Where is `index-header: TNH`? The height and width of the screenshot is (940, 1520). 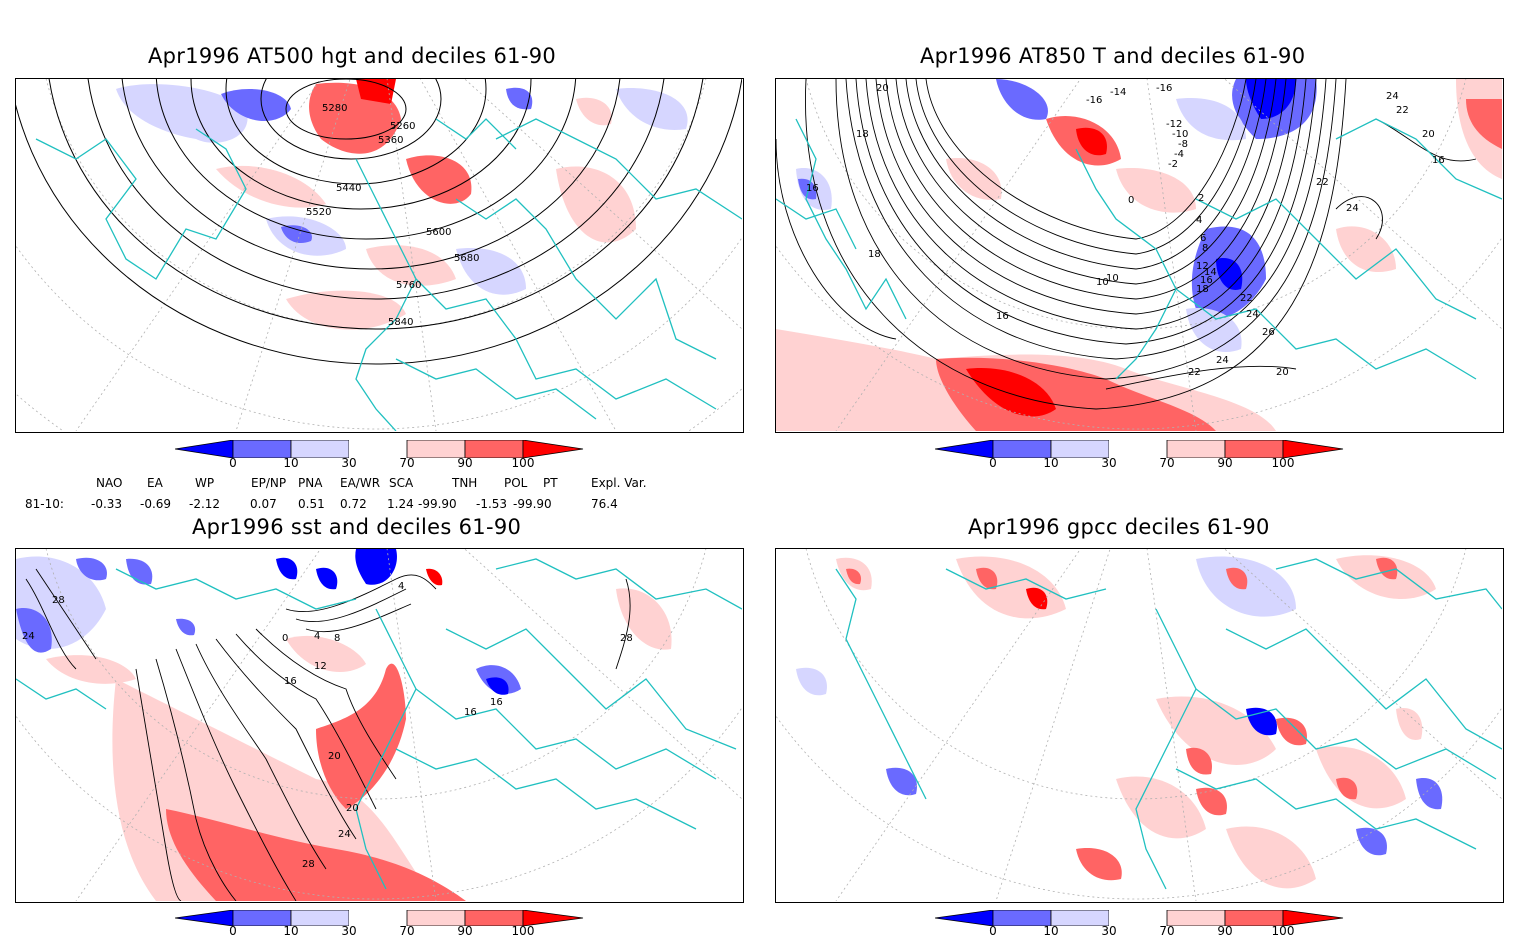
index-header: TNH is located at coordinates (465, 483).